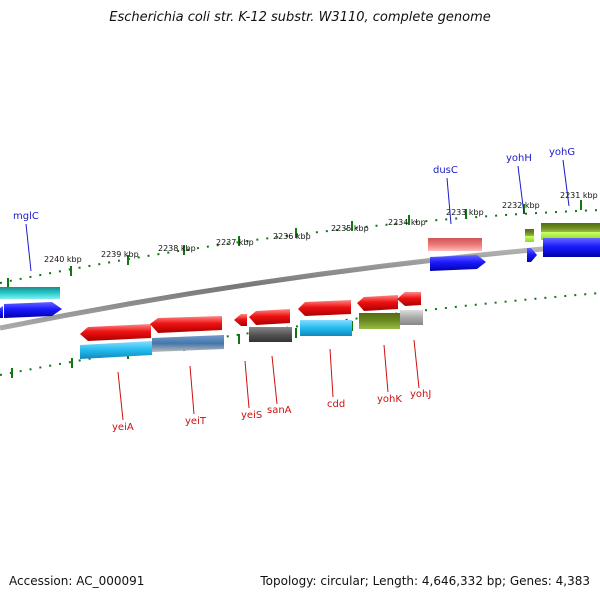  What do you see at coordinates (409, 299) in the screenshot?
I see `feature-red-yohJ` at bounding box center [409, 299].